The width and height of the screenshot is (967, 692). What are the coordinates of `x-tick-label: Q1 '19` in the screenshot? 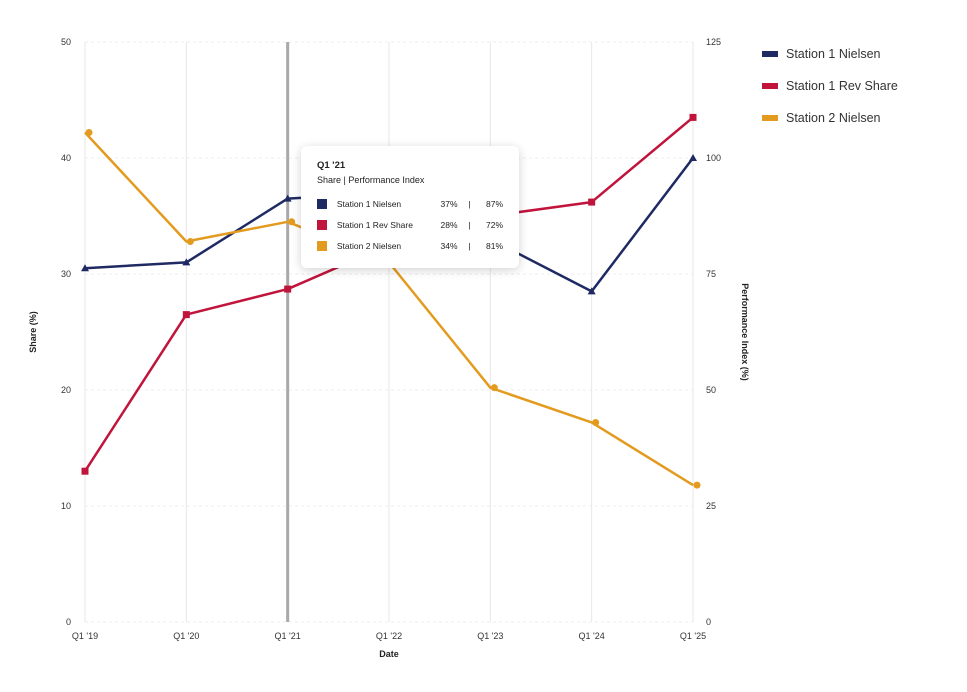 It's located at (85, 636).